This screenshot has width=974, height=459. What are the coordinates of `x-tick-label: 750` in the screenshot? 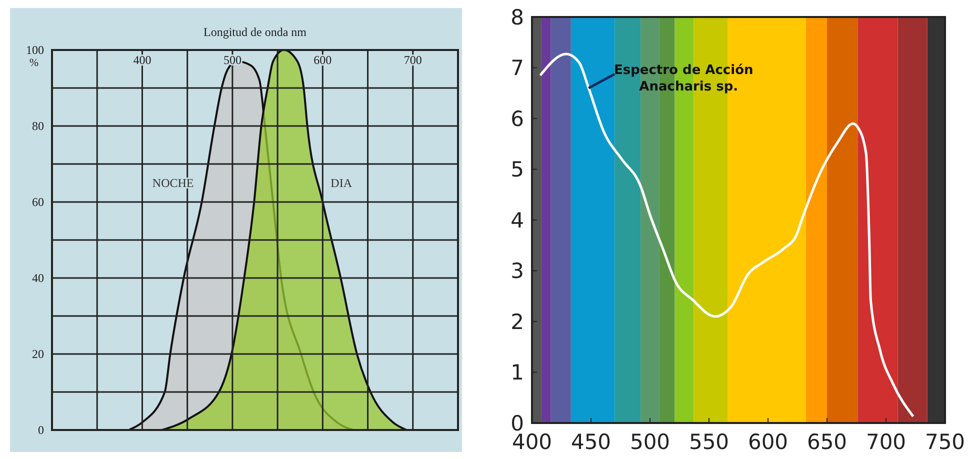 It's located at (945, 442).